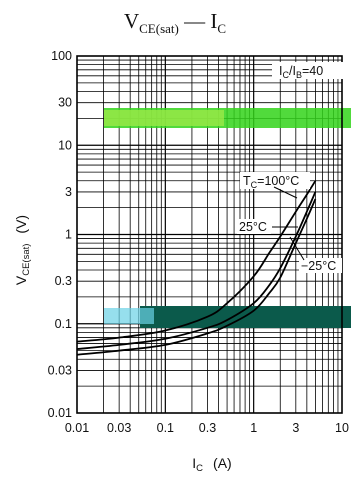 The image size is (351, 477). What do you see at coordinates (267, 226) in the screenshot?
I see `series-label-25c: 25°C` at bounding box center [267, 226].